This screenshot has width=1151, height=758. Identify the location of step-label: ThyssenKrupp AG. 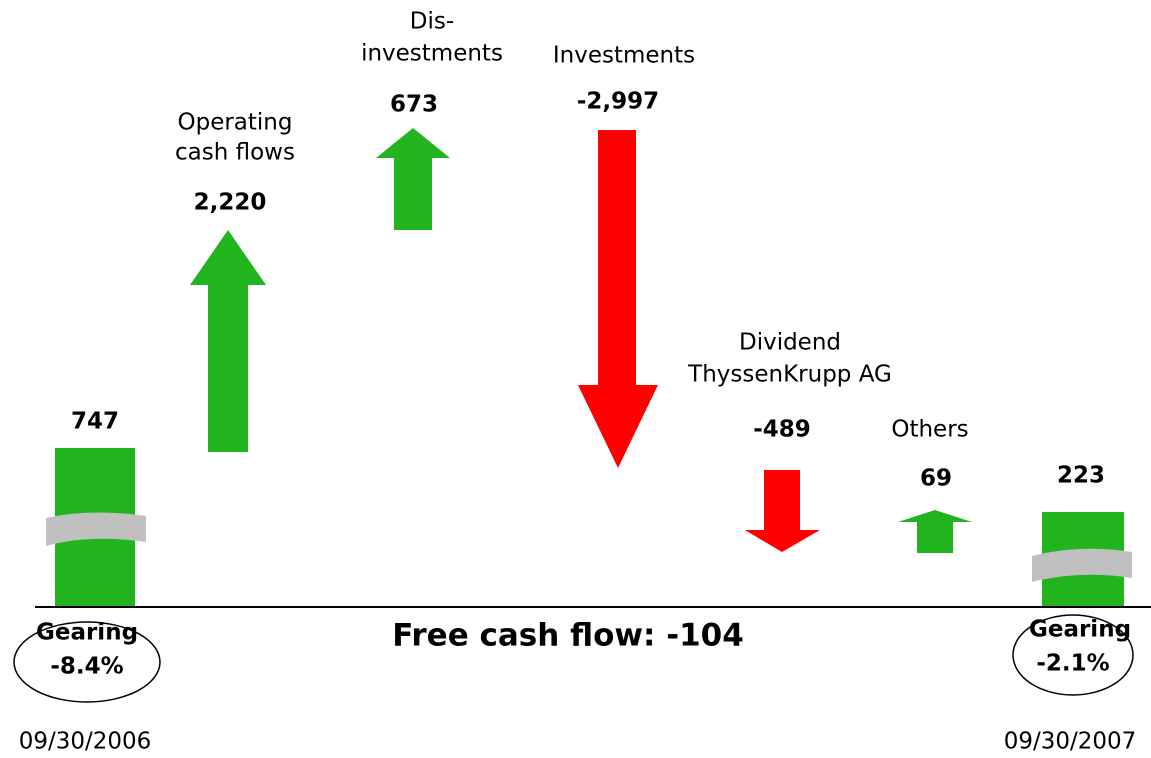
(789, 375).